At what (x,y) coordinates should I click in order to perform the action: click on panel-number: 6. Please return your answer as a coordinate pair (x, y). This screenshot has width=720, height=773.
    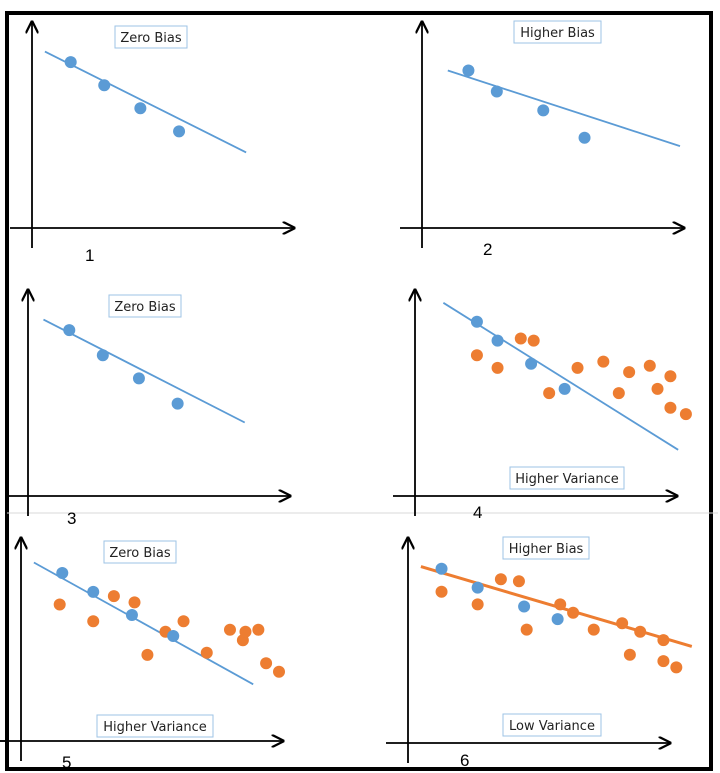
    Looking at the image, I should click on (464, 760).